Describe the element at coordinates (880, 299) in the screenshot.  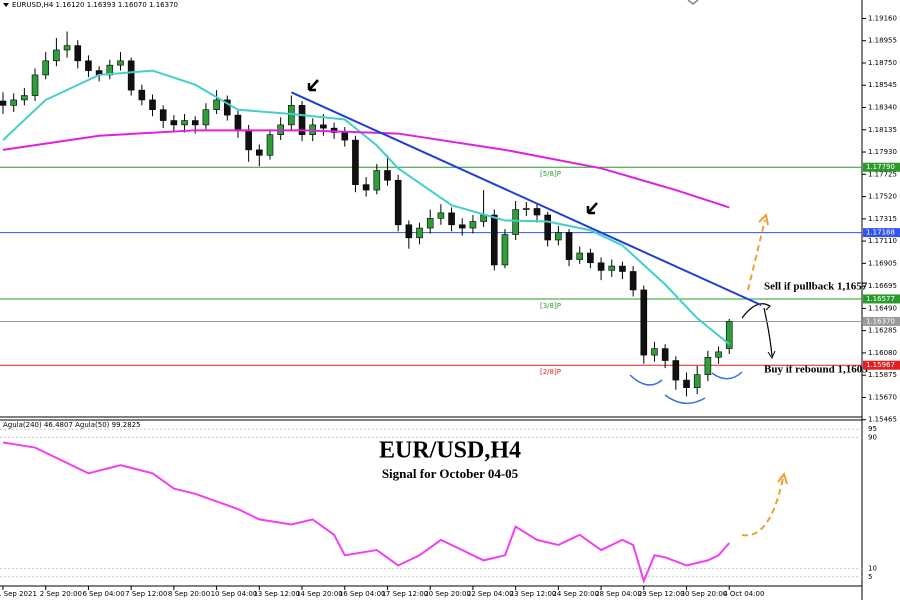
I see `price-tag-label: 1.16577` at that location.